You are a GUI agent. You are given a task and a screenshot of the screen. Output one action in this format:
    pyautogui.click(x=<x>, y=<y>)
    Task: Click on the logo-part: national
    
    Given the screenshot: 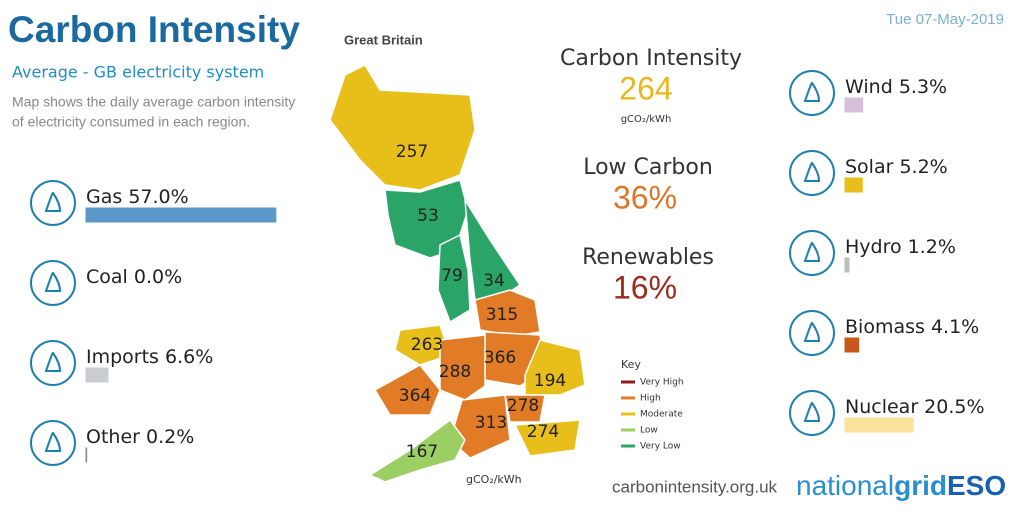 What is the action you would take?
    pyautogui.click(x=845, y=485)
    